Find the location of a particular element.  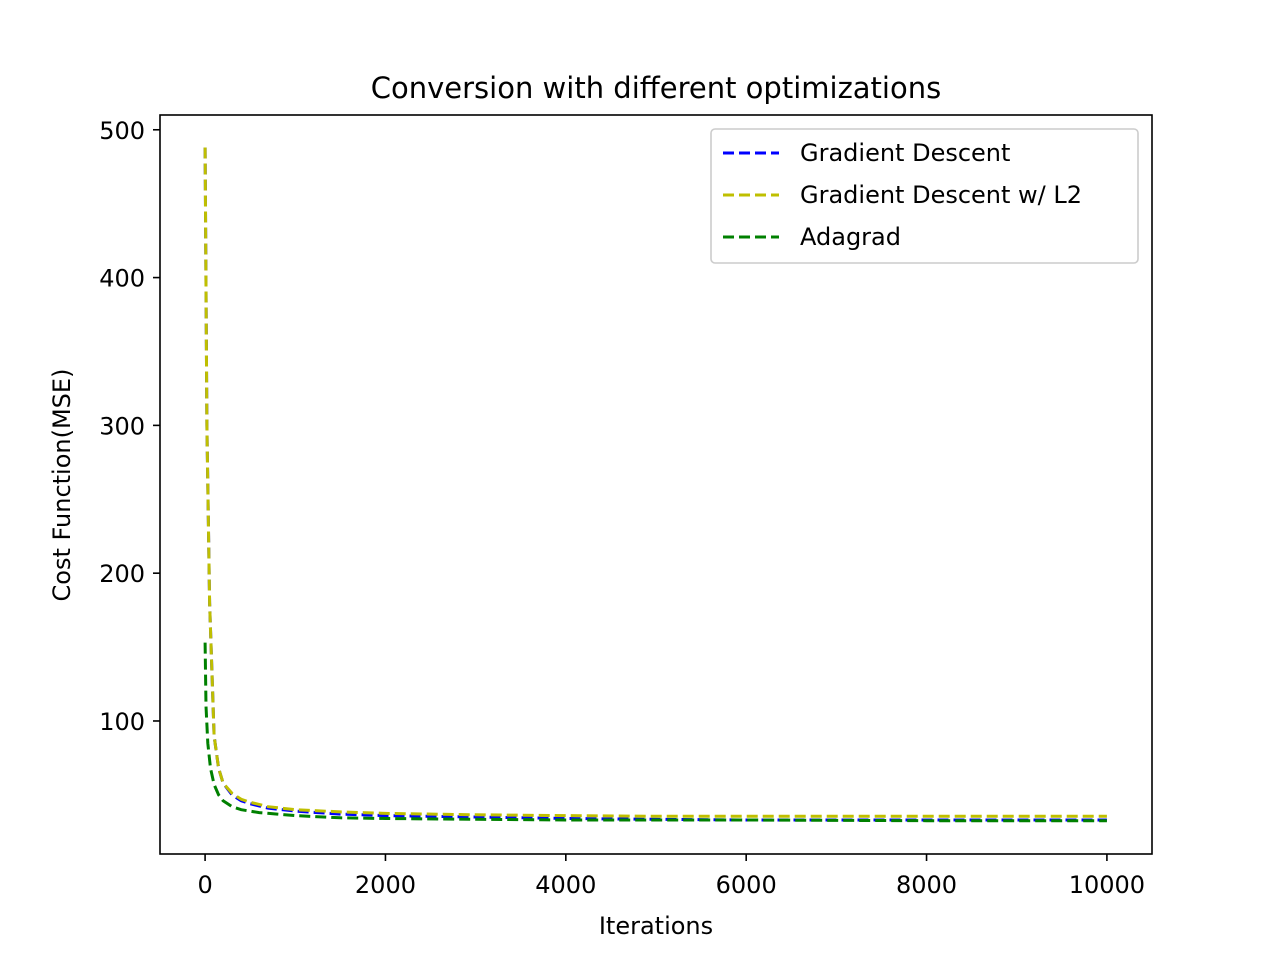

y-tick-label-1: 200 is located at coordinates (122, 574).